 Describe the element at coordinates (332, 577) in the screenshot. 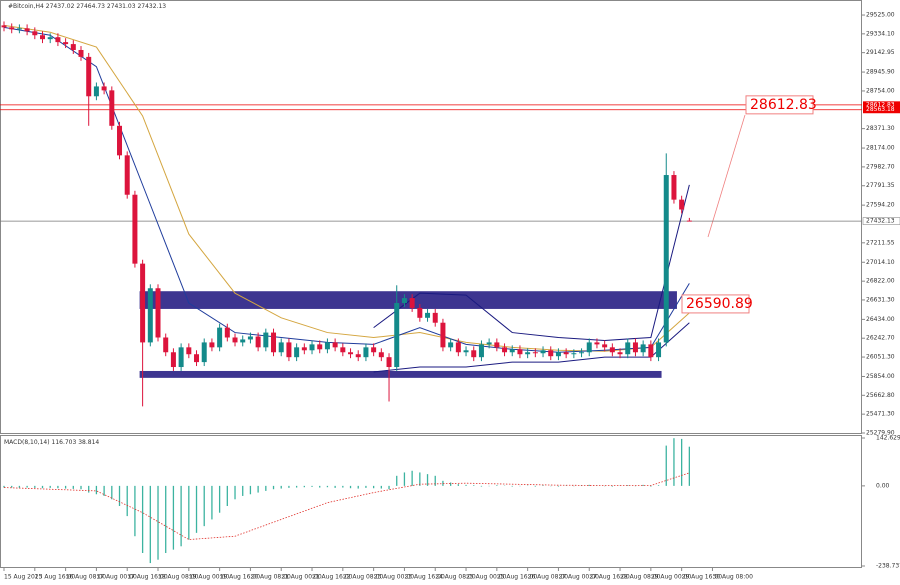

I see `x-tick-label: 21 Aug 16:00` at that location.